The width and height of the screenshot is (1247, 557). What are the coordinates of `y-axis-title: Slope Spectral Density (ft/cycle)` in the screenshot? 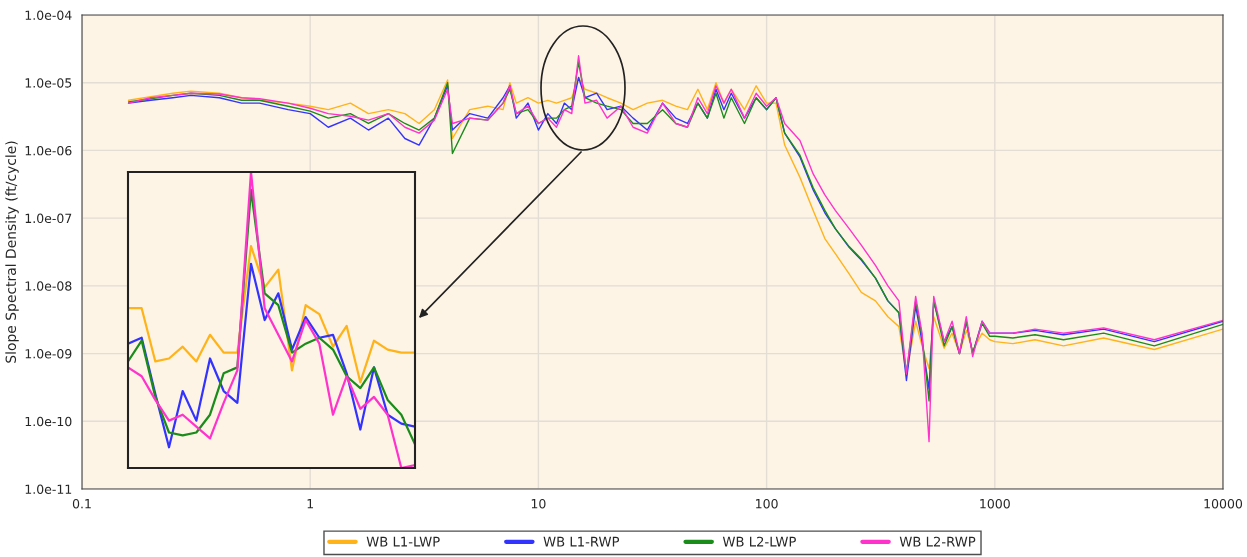 It's located at (12, 252).